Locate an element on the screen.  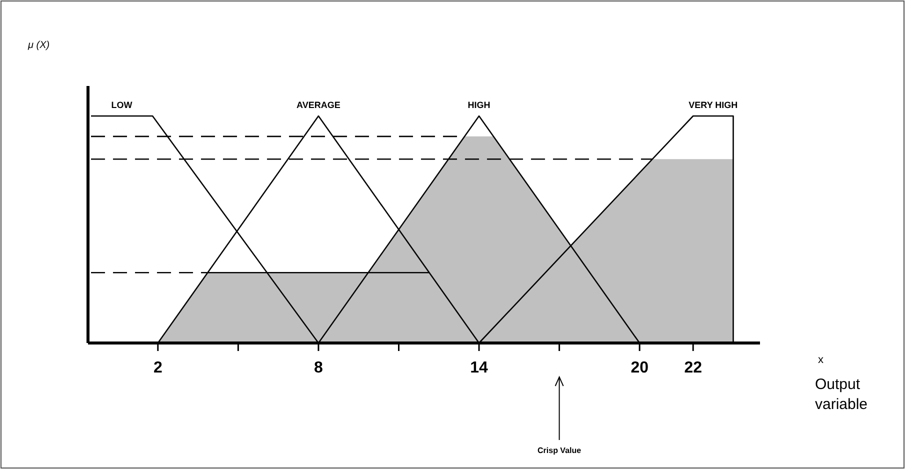
text: x is located at coordinates (821, 360).